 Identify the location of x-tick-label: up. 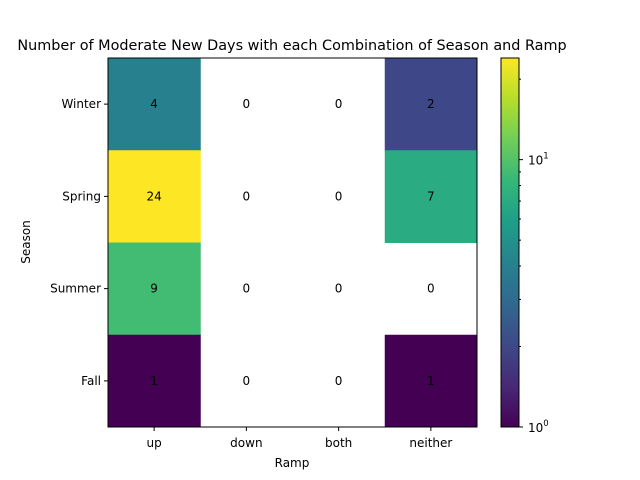
(154, 443).